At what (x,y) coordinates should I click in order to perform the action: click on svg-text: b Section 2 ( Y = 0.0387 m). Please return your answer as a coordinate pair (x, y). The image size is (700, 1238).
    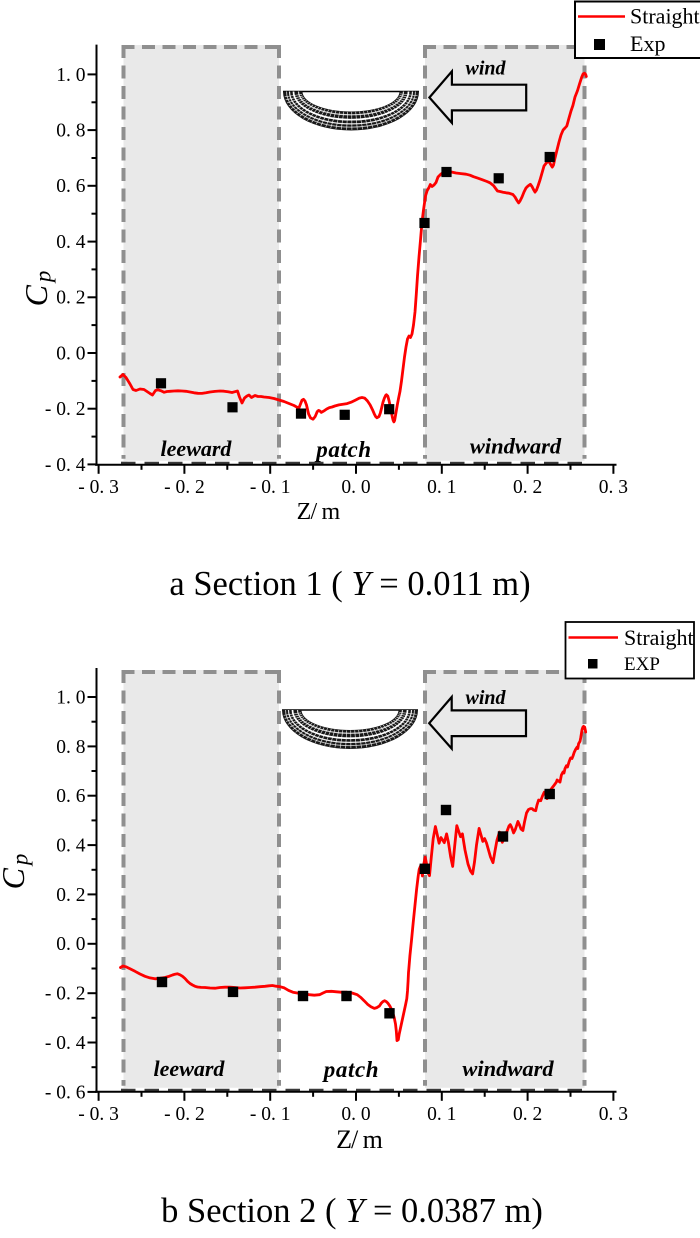
    Looking at the image, I should click on (352, 1211).